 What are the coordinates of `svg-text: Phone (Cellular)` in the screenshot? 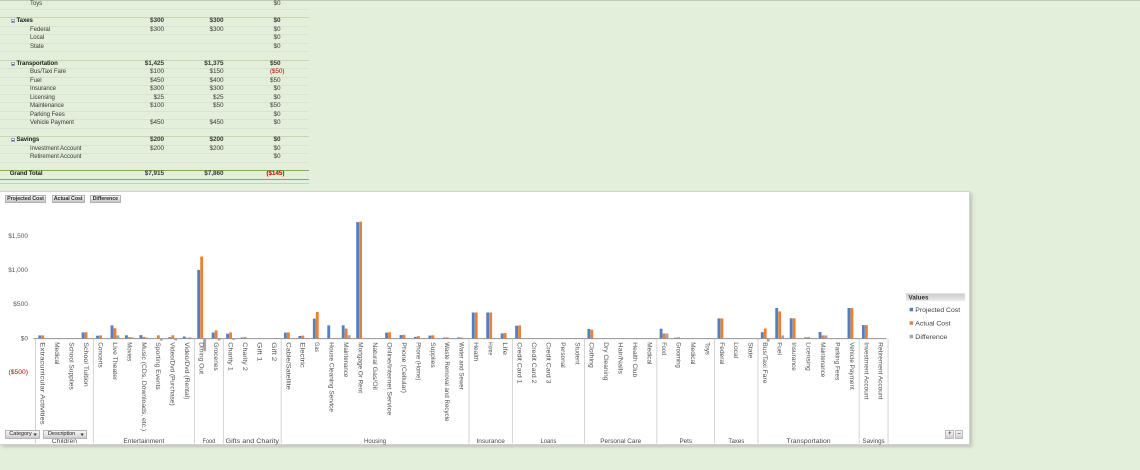 It's located at (403, 367).